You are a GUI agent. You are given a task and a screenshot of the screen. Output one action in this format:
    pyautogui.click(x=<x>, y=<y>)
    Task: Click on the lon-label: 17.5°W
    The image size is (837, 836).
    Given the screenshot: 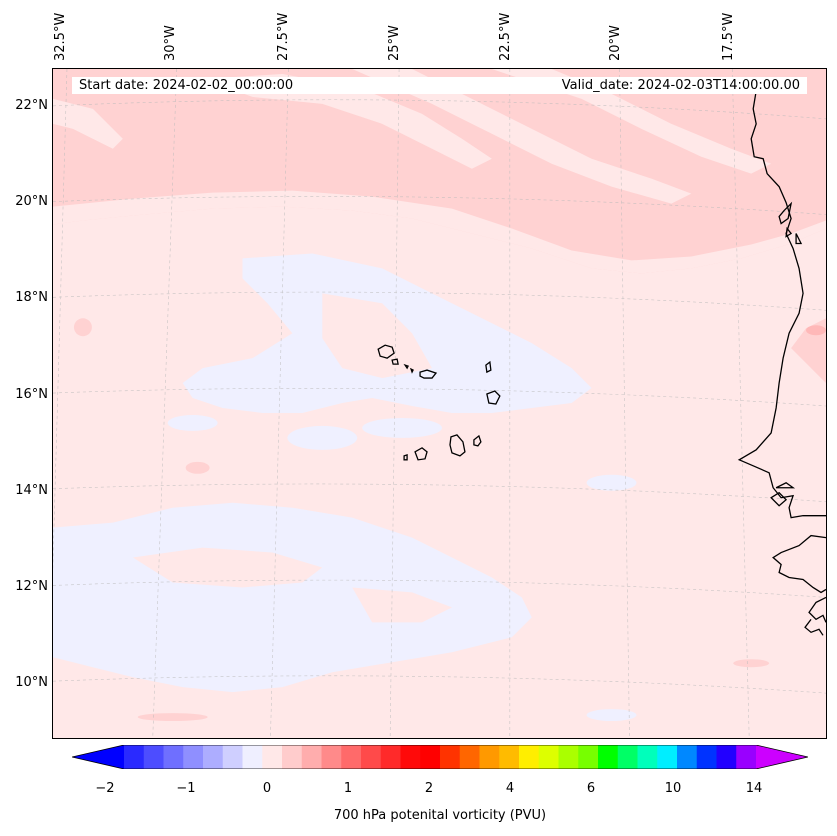 What is the action you would take?
    pyautogui.click(x=728, y=36)
    